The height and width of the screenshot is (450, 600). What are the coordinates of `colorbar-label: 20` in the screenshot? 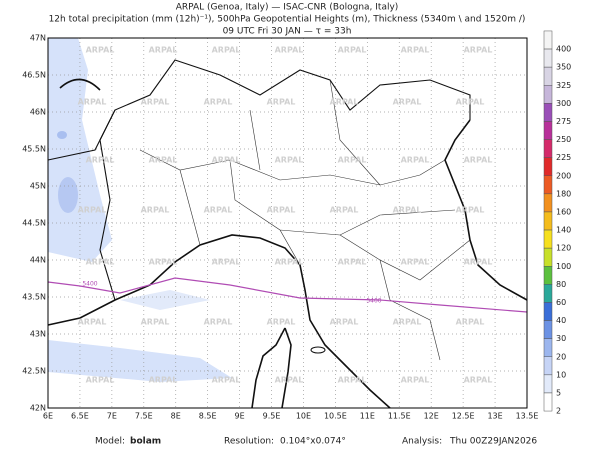 It's located at (561, 356).